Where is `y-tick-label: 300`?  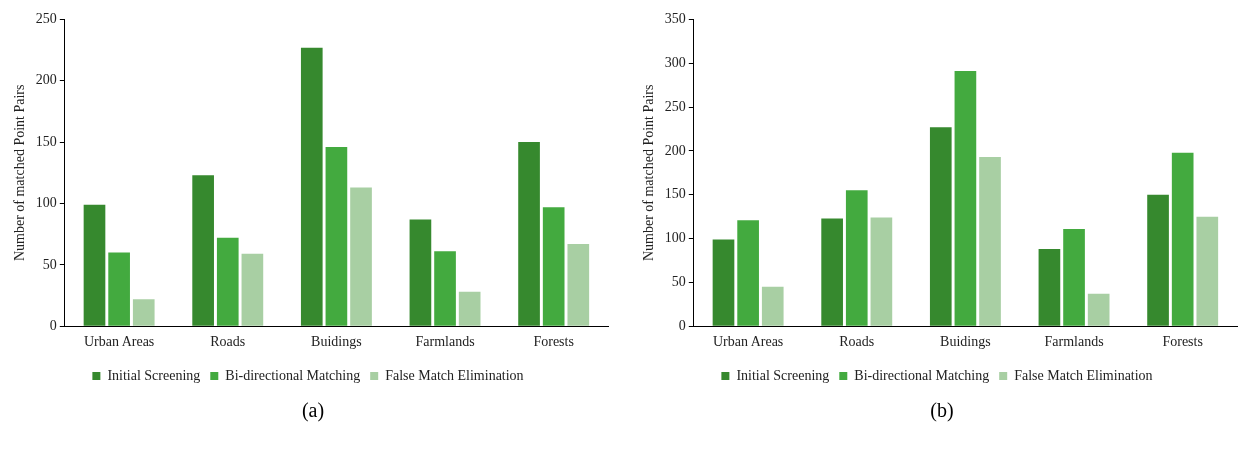
y-tick-label: 300 is located at coordinates (675, 62).